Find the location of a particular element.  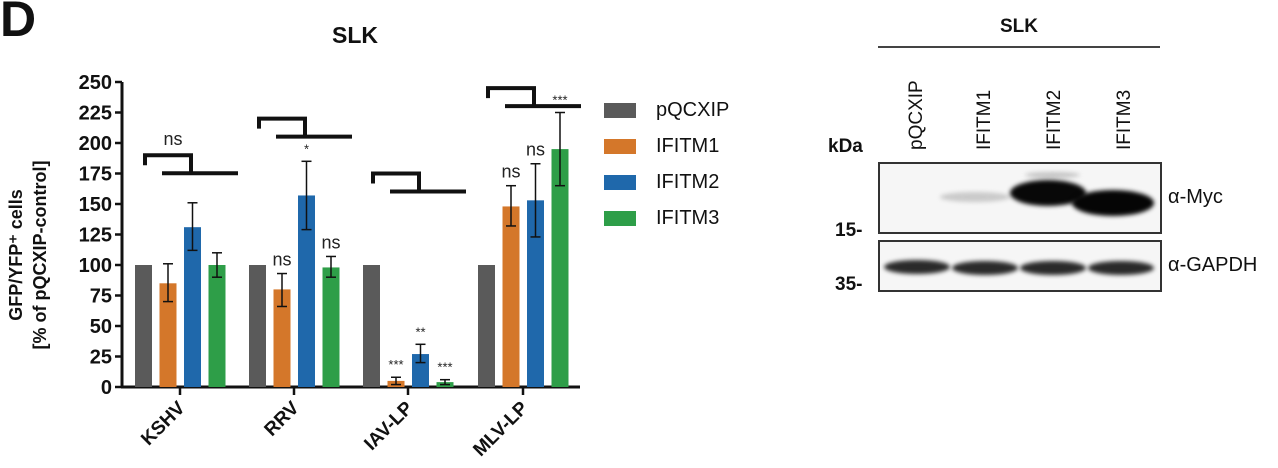

bar-ifitm3-kshv is located at coordinates (217, 326).